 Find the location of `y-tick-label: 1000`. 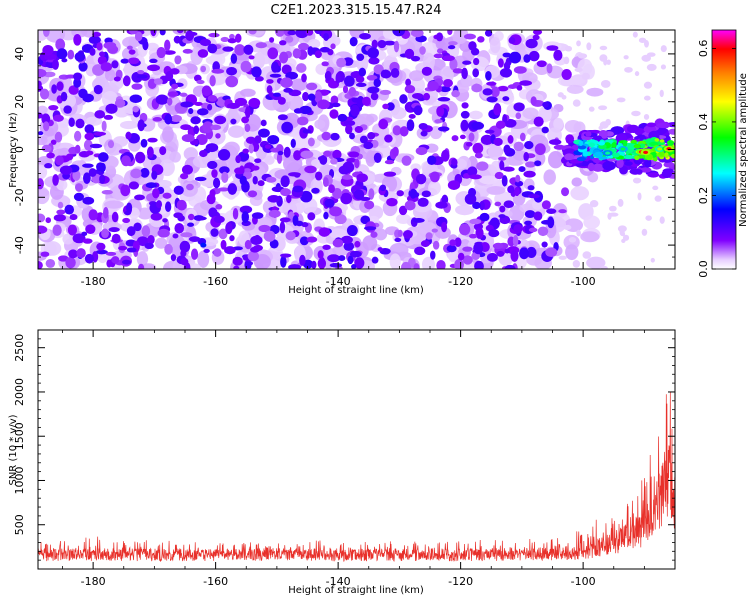

y-tick-label: 1000 is located at coordinates (19, 480).